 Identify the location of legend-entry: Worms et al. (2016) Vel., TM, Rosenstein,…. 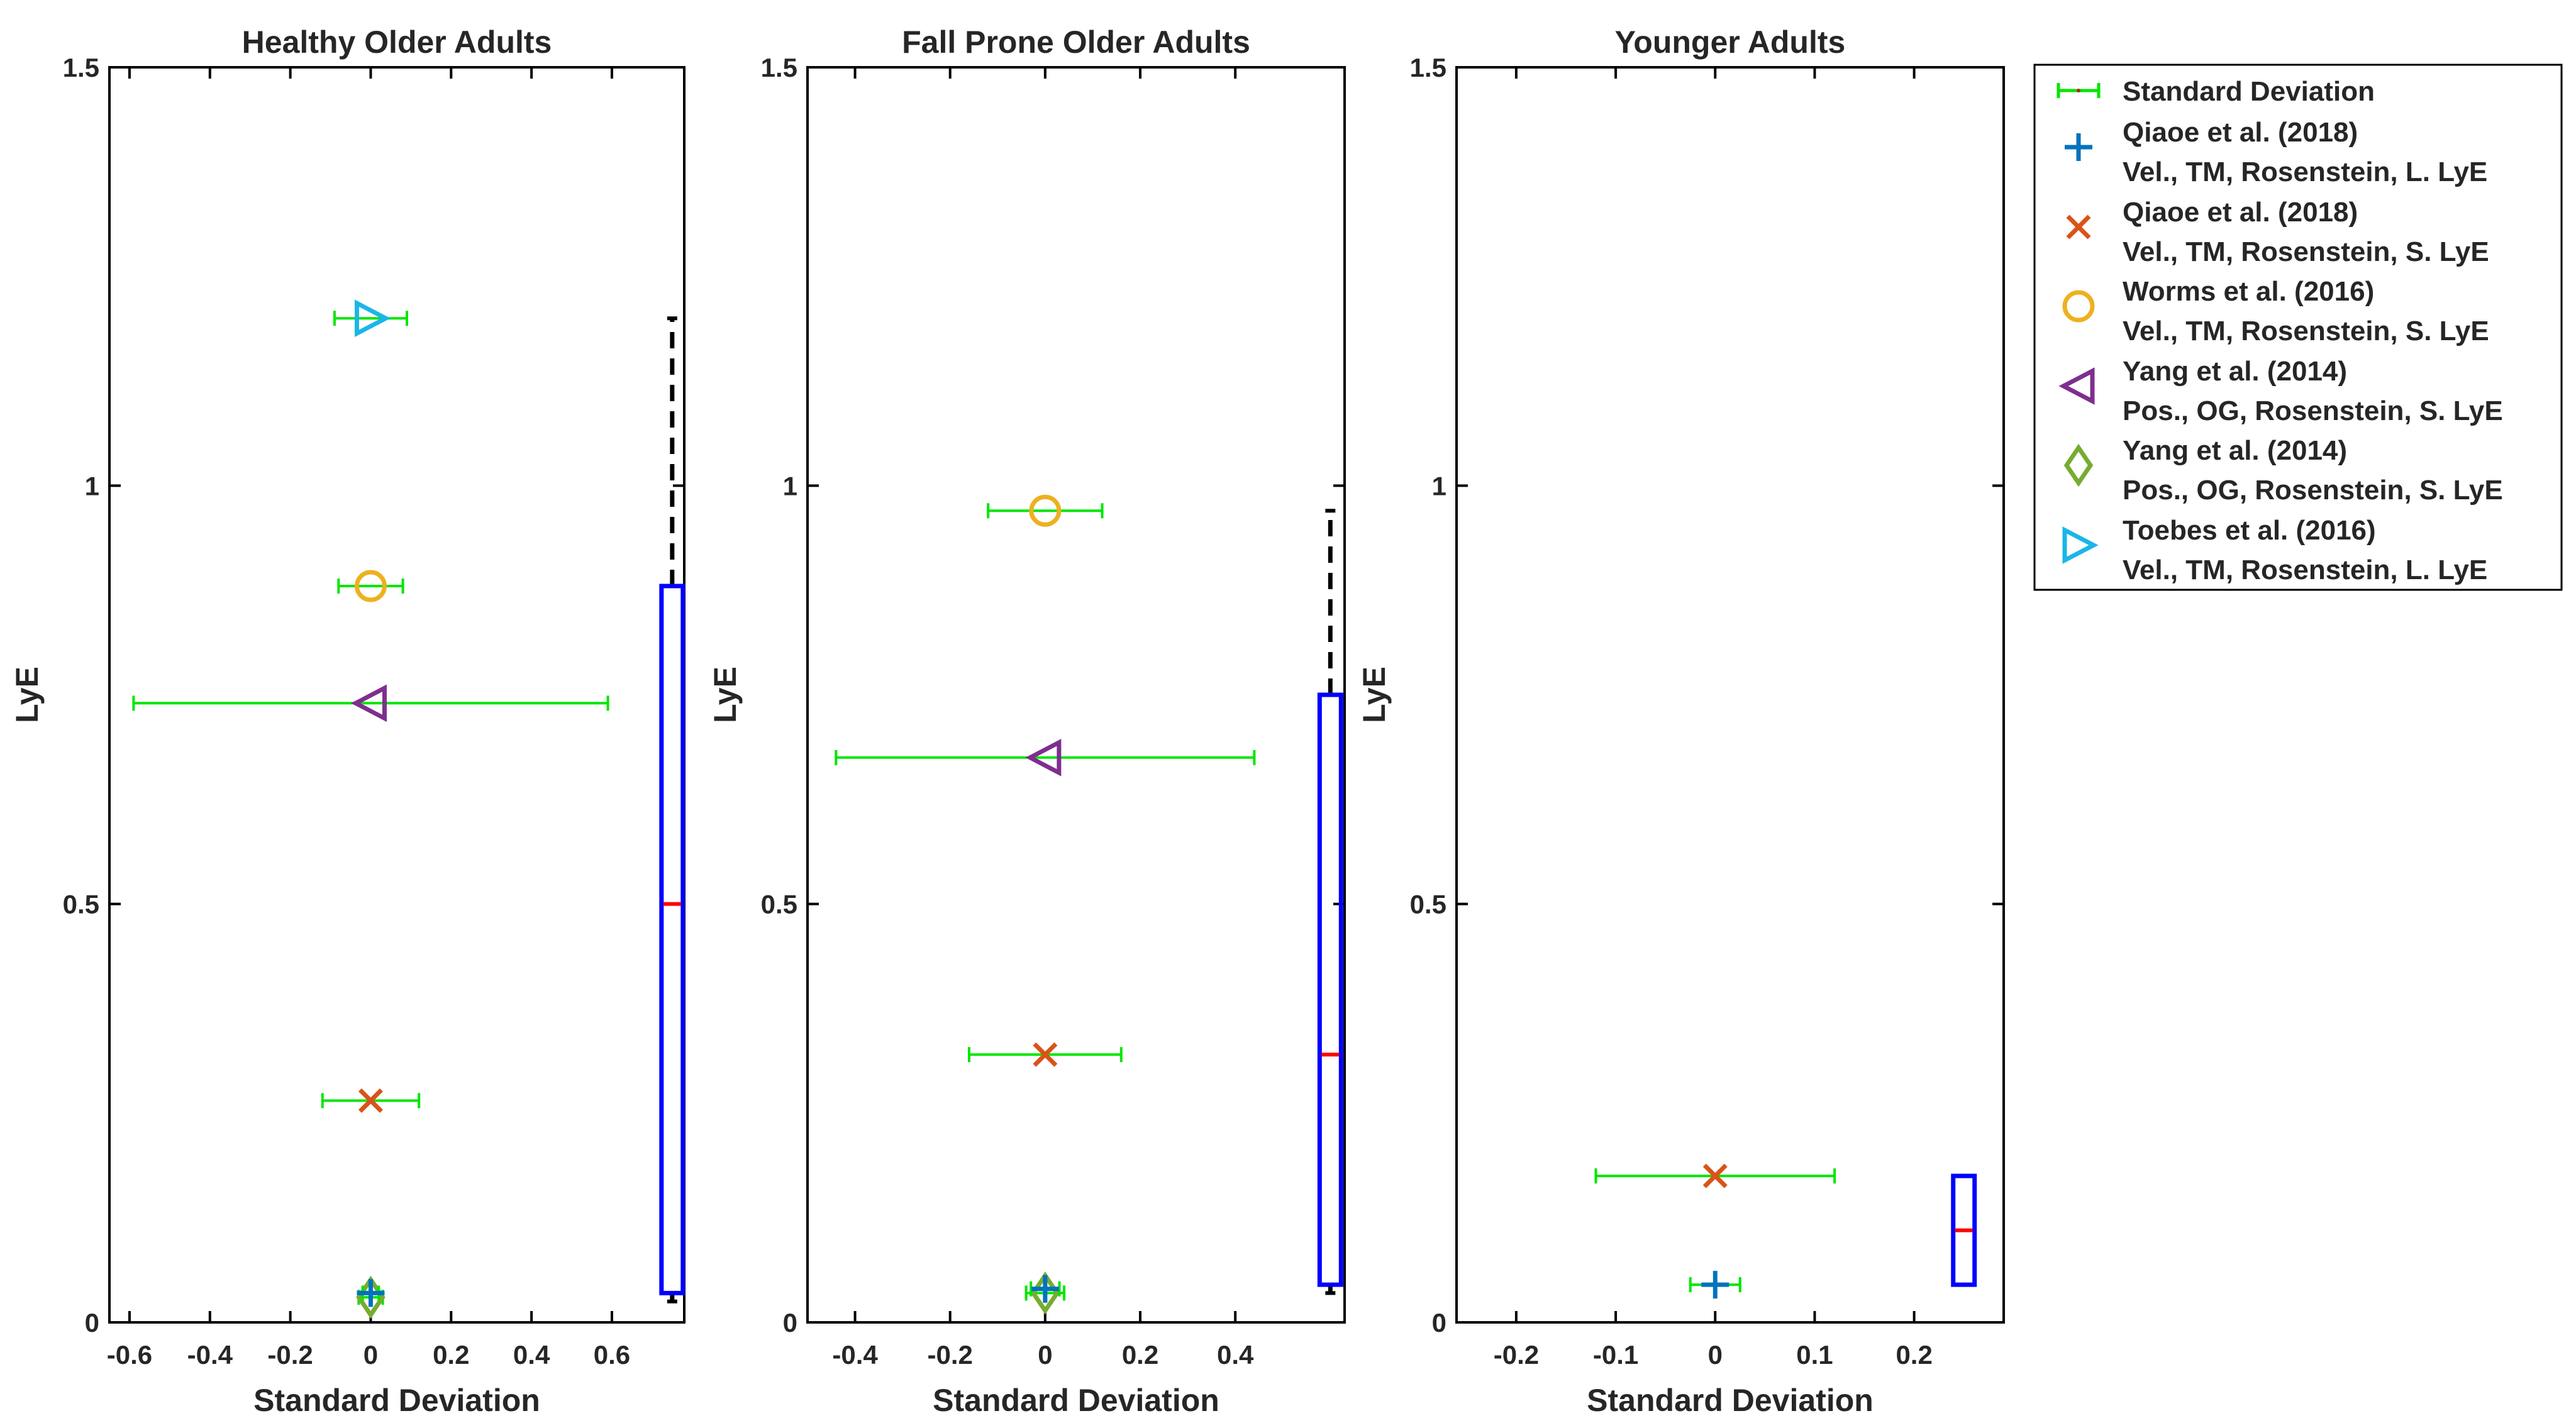
(2275, 311).